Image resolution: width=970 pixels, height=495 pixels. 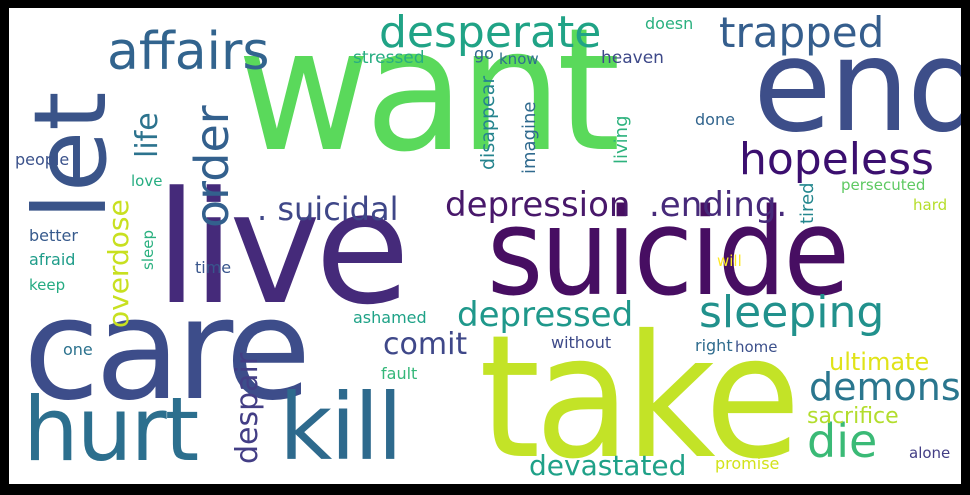 I want to click on word-trapped: trapped, so click(x=802, y=32).